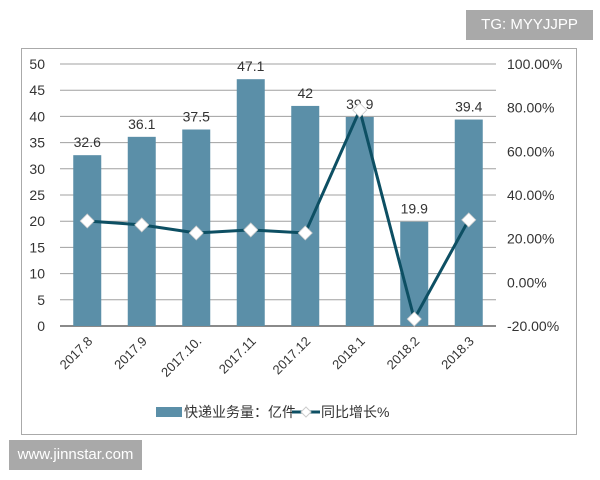 This screenshot has height=480, width=600. I want to click on watermark-bottom: www.jinnstar.com, so click(75, 455).